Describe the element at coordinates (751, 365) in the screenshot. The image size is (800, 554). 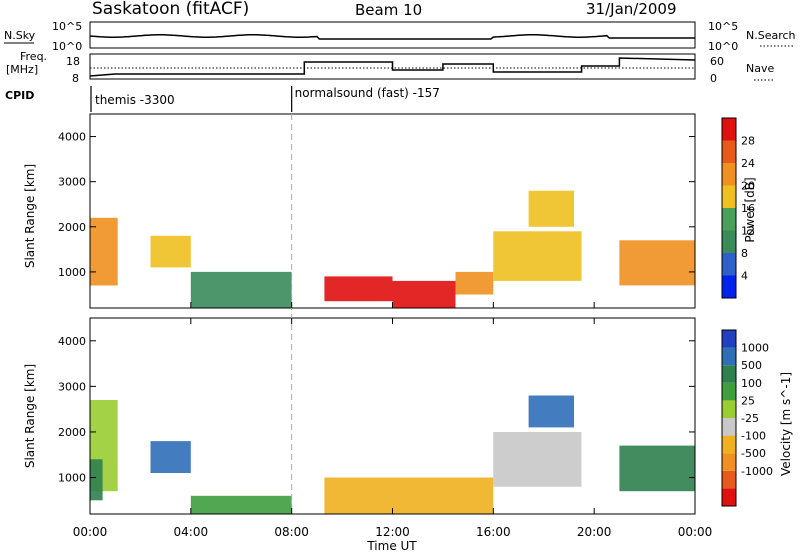
I see `velocity-colorbar-tick: 500` at that location.